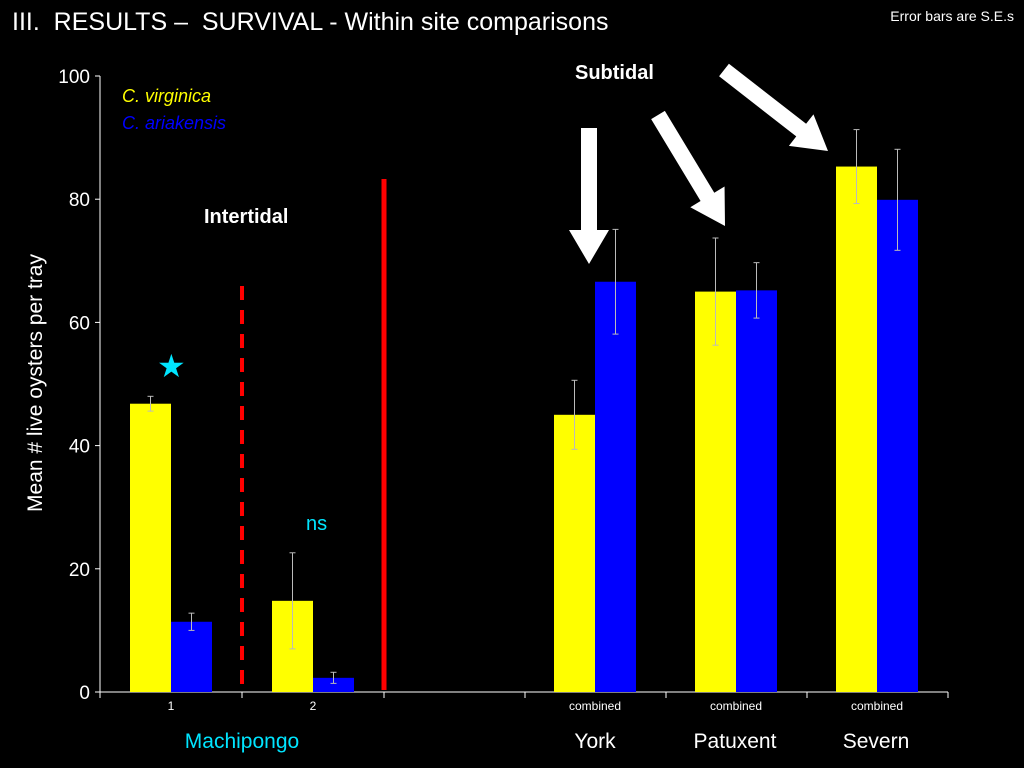  What do you see at coordinates (167, 96) in the screenshot?
I see `legend-virginica: C. virginica` at bounding box center [167, 96].